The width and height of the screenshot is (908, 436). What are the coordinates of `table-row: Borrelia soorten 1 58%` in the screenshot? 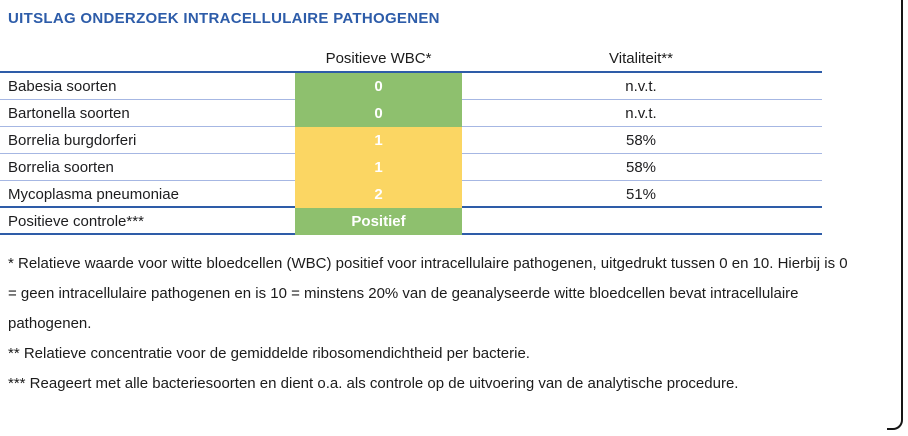 It's located at (411, 167).